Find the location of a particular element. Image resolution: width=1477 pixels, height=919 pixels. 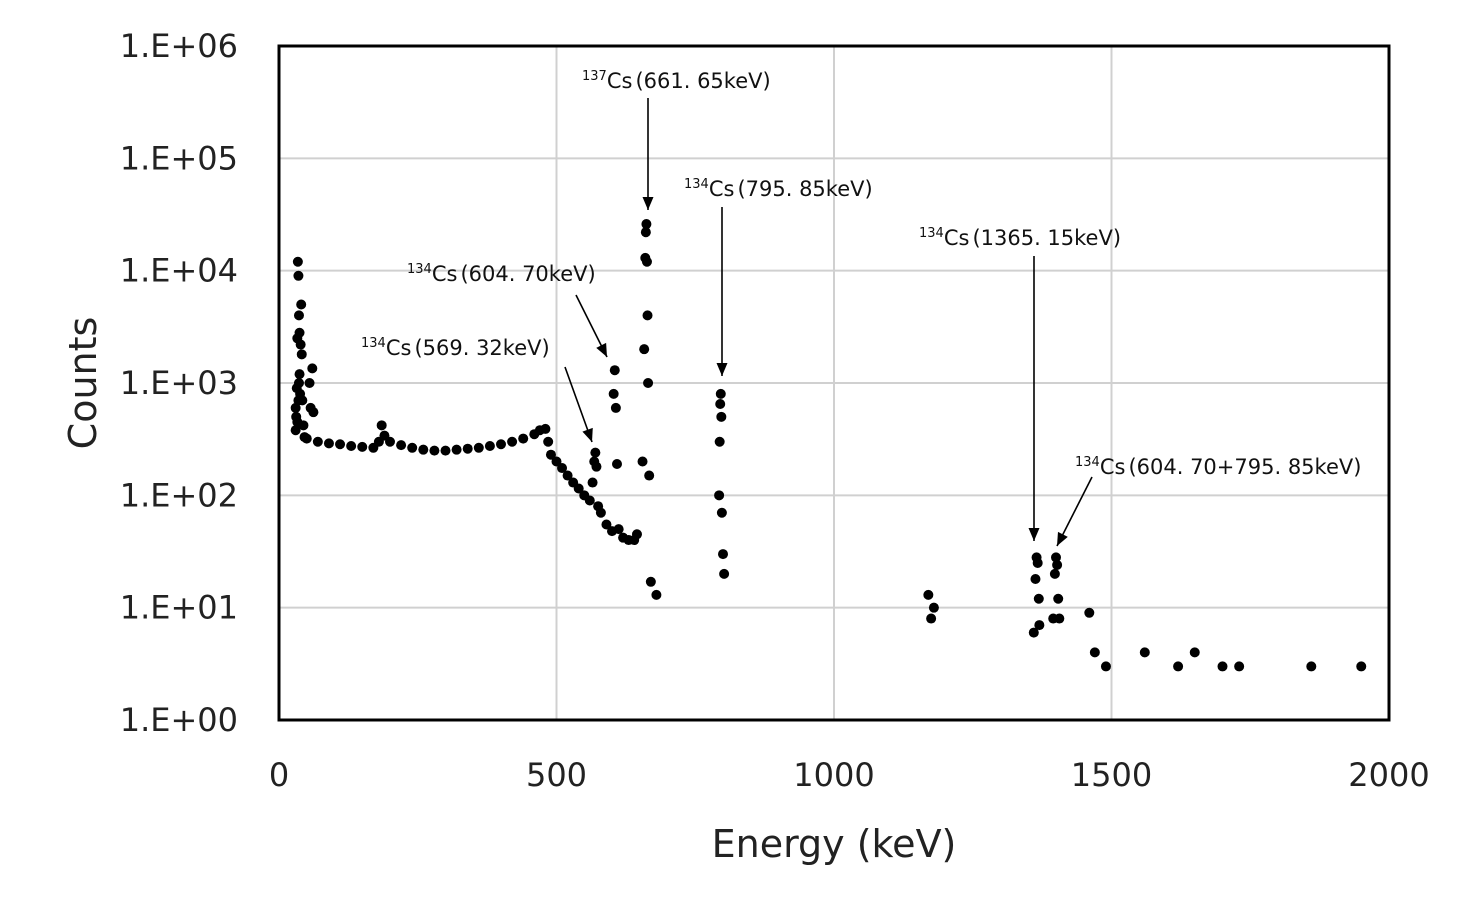

peak-annotation: 137Cs (661. 65keV) is located at coordinates (676, 139).